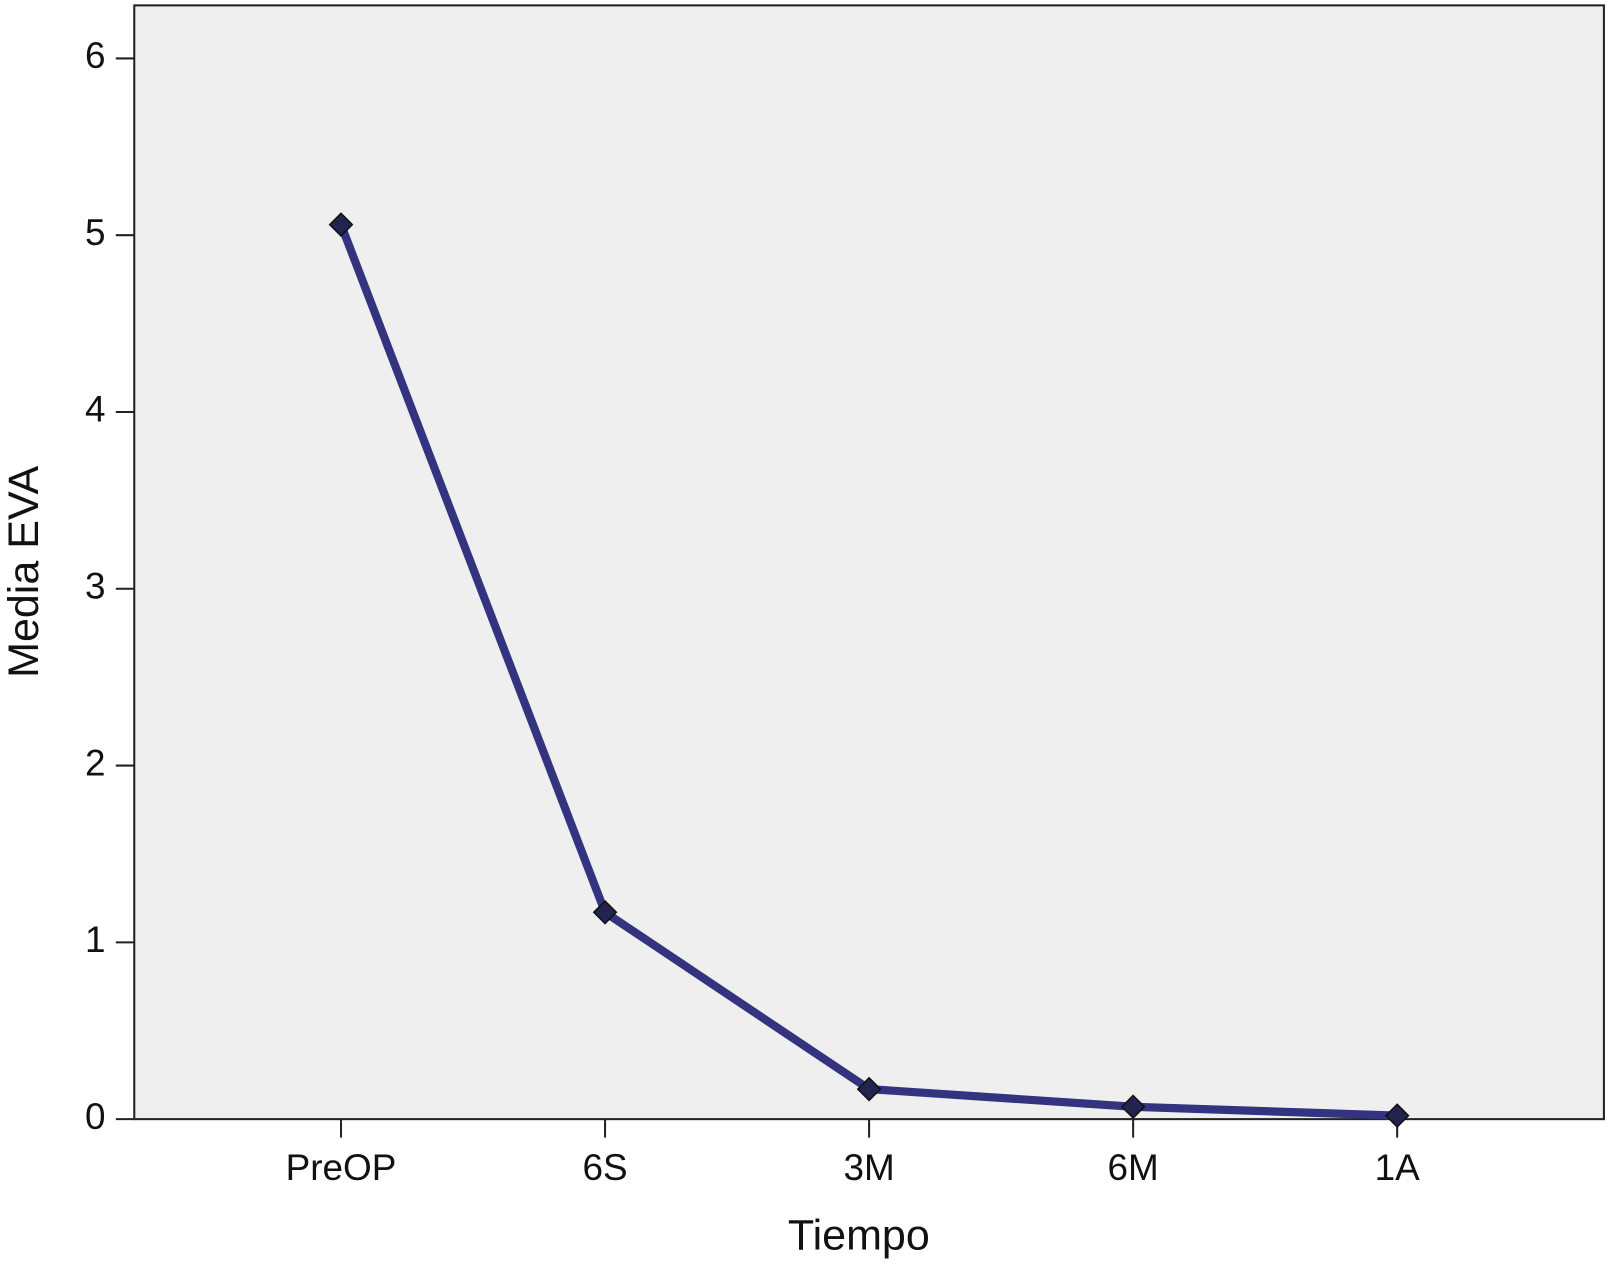  Describe the element at coordinates (95, 55) in the screenshot. I see `y-tick-label: 6` at that location.